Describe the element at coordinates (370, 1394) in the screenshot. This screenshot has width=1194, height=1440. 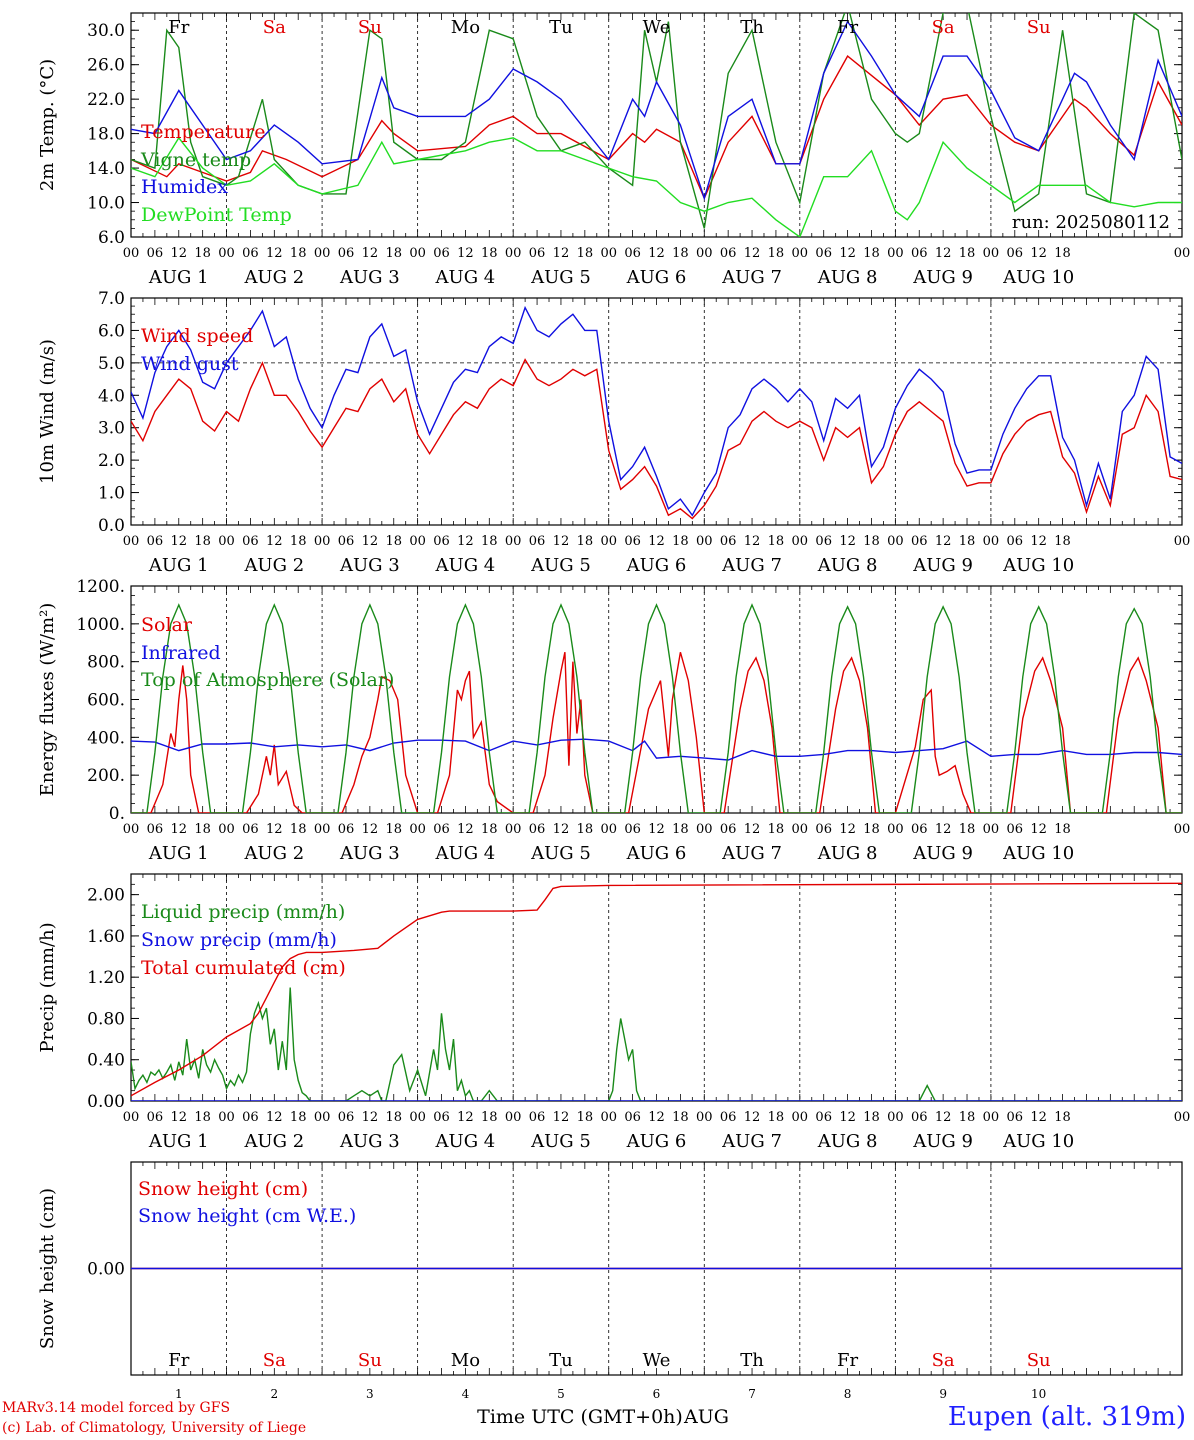
I see `day-number-label: 3` at that location.